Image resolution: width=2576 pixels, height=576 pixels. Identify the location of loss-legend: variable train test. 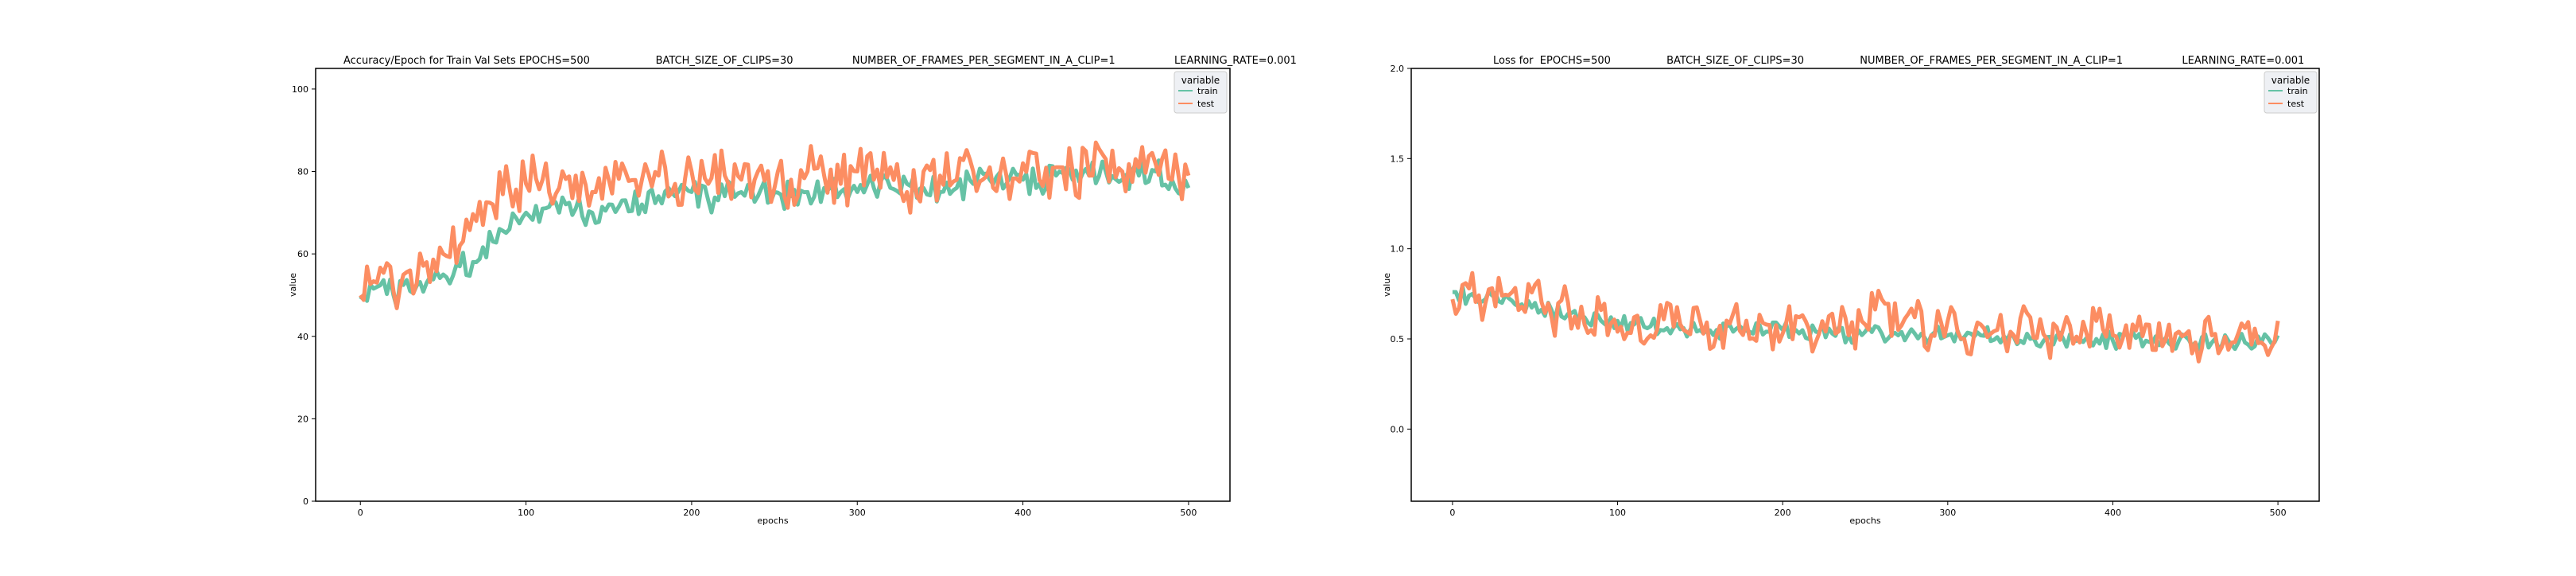
(2291, 92).